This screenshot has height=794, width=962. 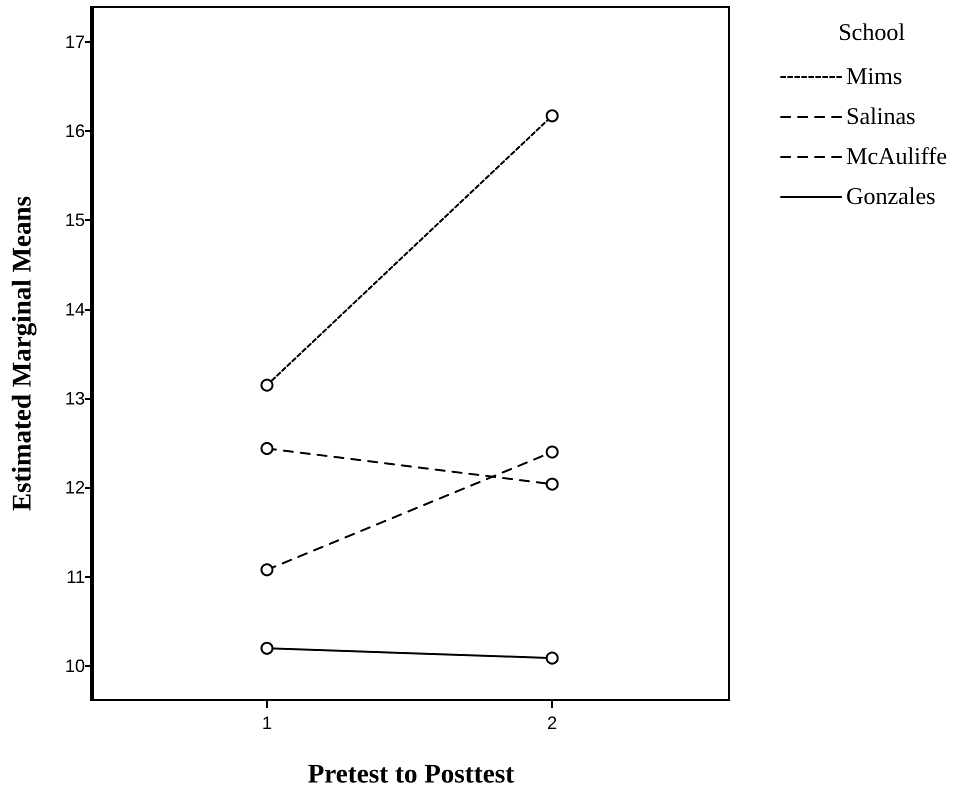 I want to click on y-tick-label: 10, so click(x=74, y=666).